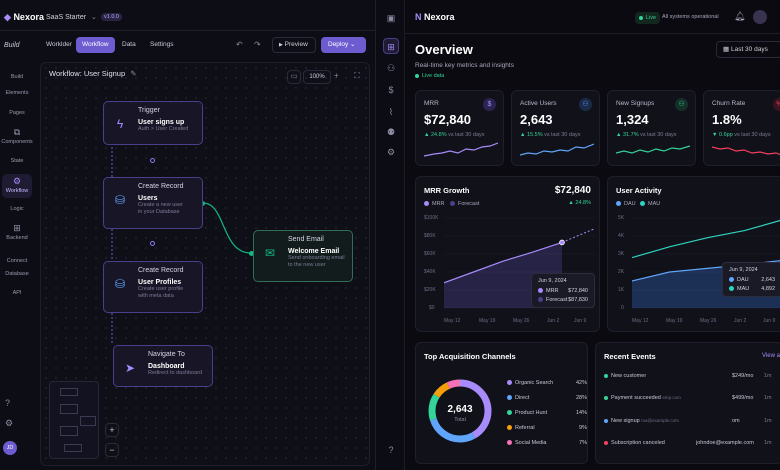 The width and height of the screenshot is (780, 470). Describe the element at coordinates (112, 430) in the screenshot. I see `zoom-in-button: +` at that location.